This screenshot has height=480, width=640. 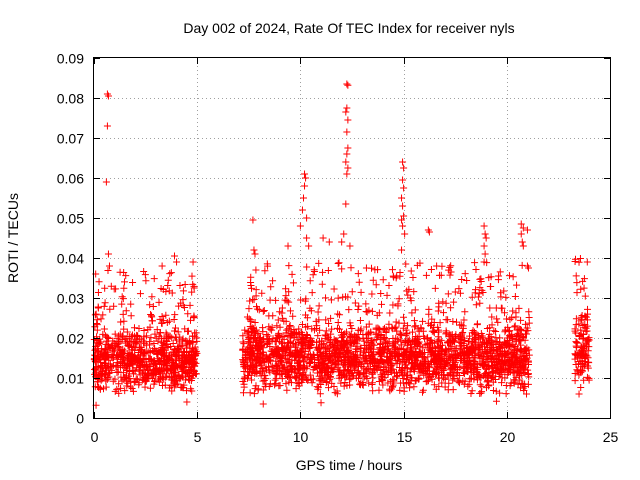 What do you see at coordinates (70, 99) in the screenshot?
I see `y-tick-label: 0.08` at bounding box center [70, 99].